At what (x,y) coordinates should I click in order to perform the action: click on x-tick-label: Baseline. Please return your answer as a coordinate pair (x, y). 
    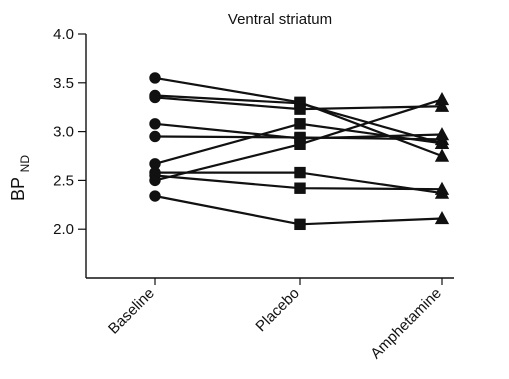
    Looking at the image, I should click on (131, 311).